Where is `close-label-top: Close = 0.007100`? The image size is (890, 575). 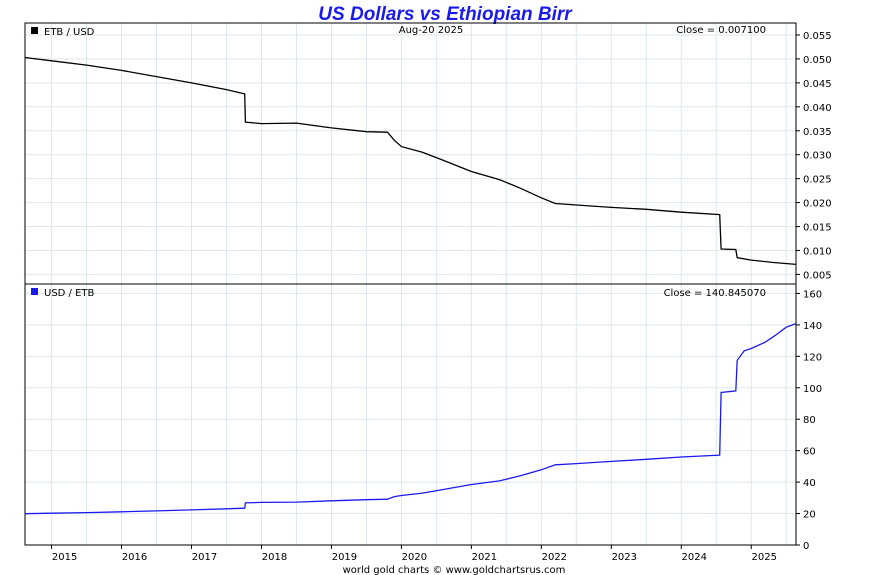 close-label-top: Close = 0.007100 is located at coordinates (721, 30).